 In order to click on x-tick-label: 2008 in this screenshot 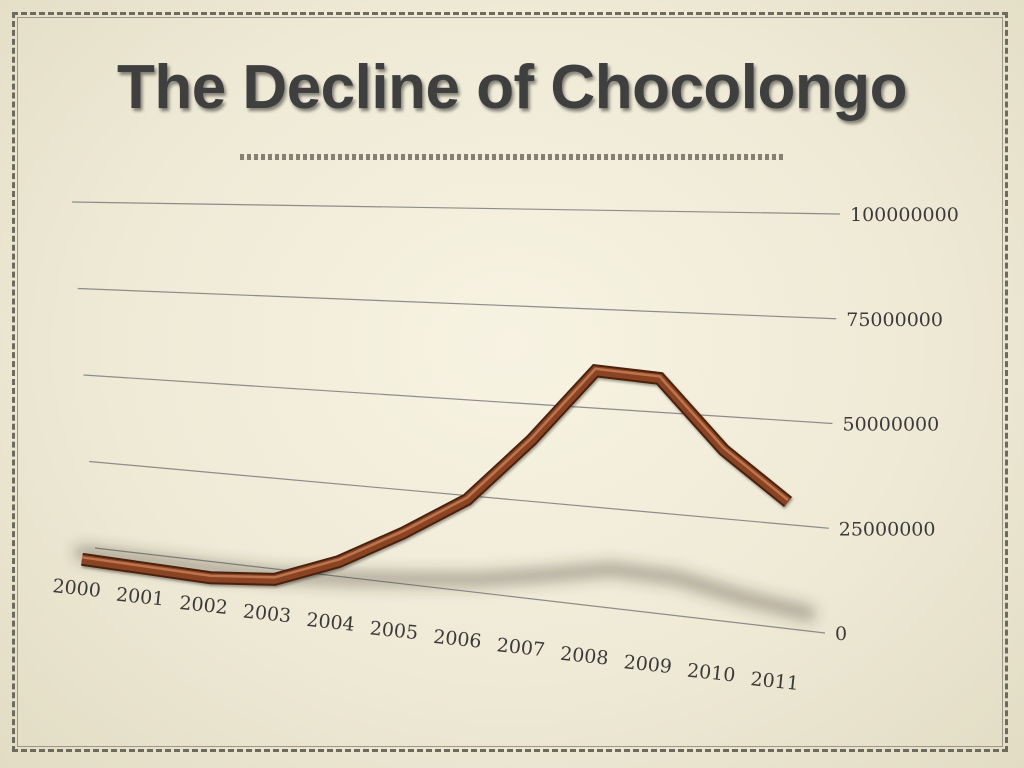, I will do `click(584, 656)`.